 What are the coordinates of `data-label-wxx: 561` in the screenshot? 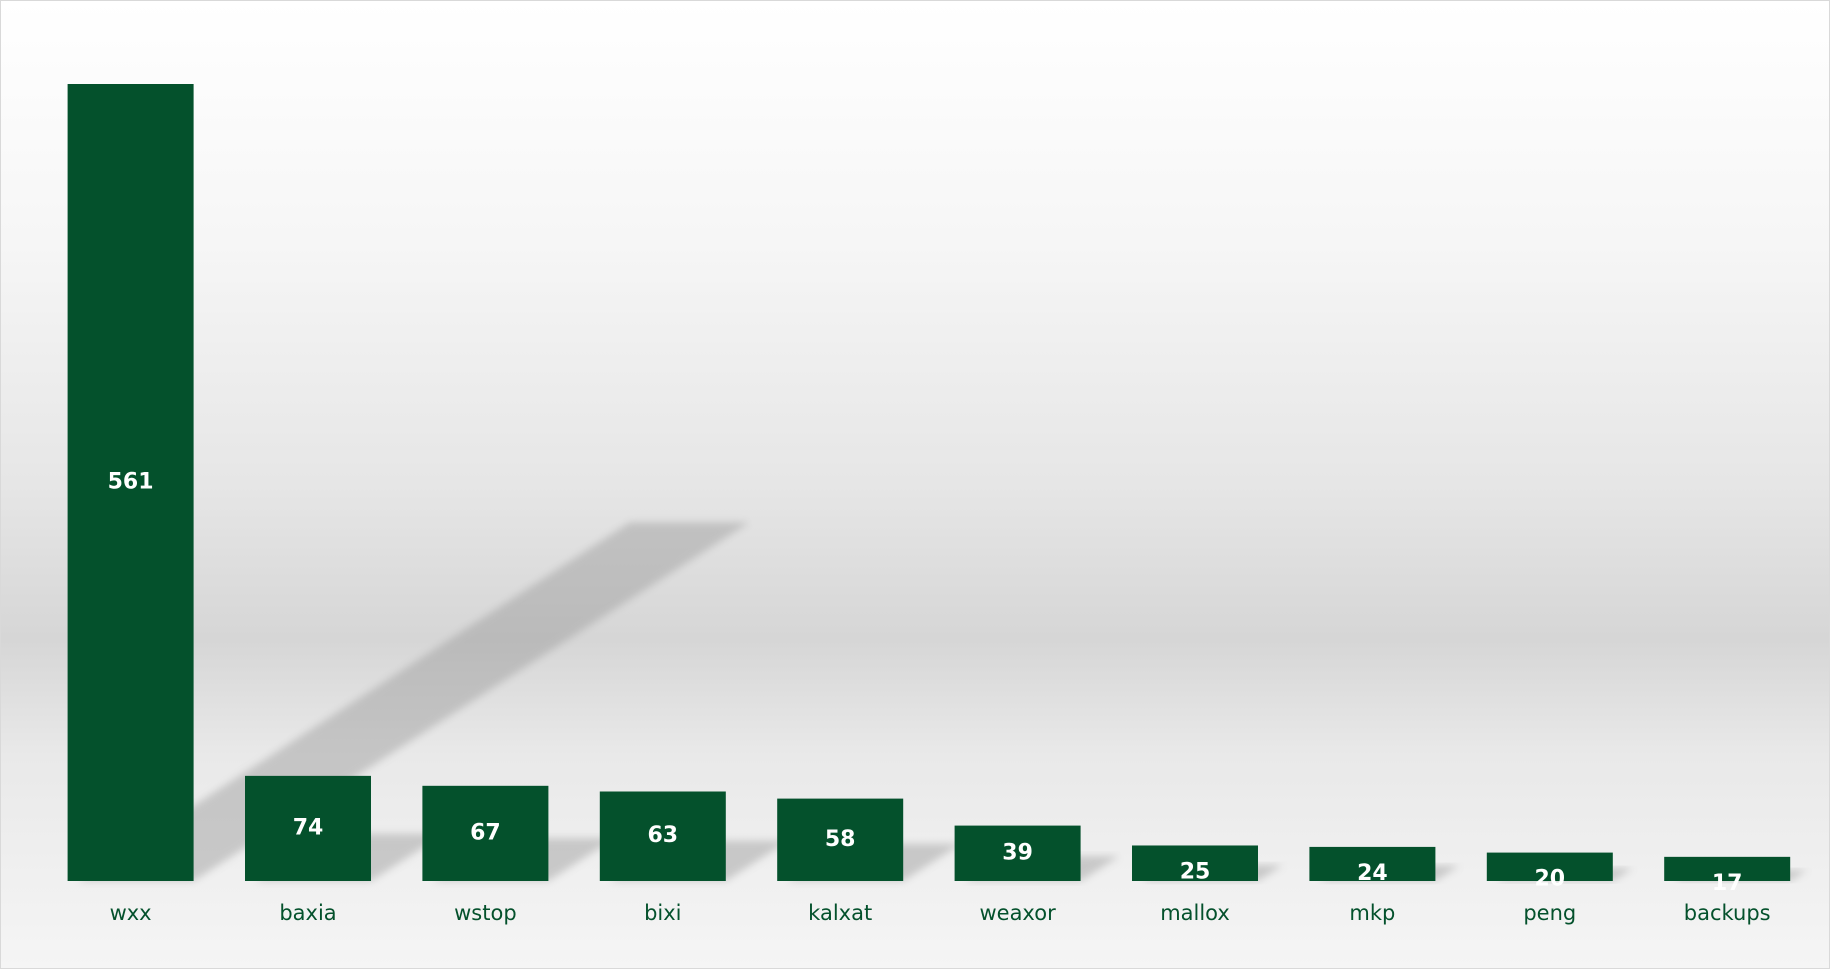 It's located at (131, 482).